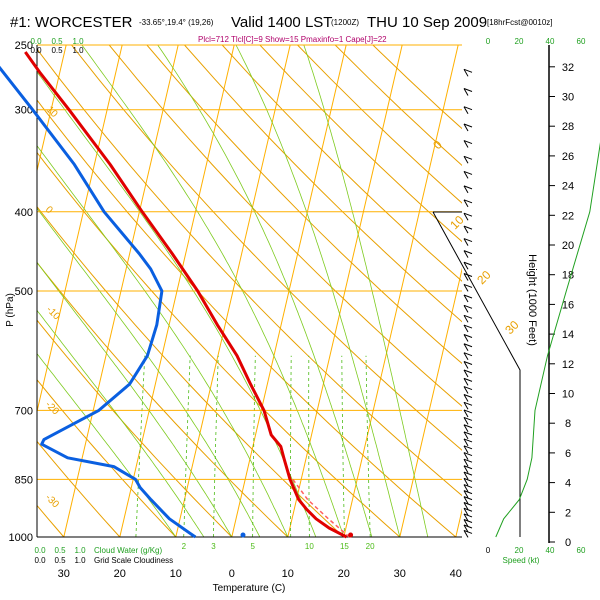  I want to click on mixing-ratio-line, so click(187, 446).